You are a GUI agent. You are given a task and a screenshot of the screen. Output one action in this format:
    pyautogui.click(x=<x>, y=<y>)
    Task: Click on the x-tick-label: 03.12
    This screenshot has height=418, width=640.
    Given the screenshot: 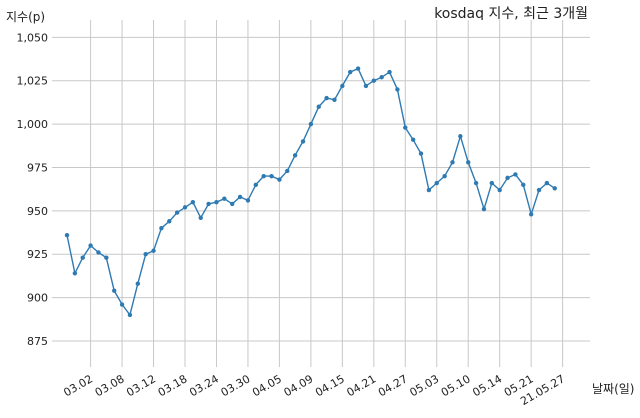 What is the action you would take?
    pyautogui.click(x=141, y=385)
    